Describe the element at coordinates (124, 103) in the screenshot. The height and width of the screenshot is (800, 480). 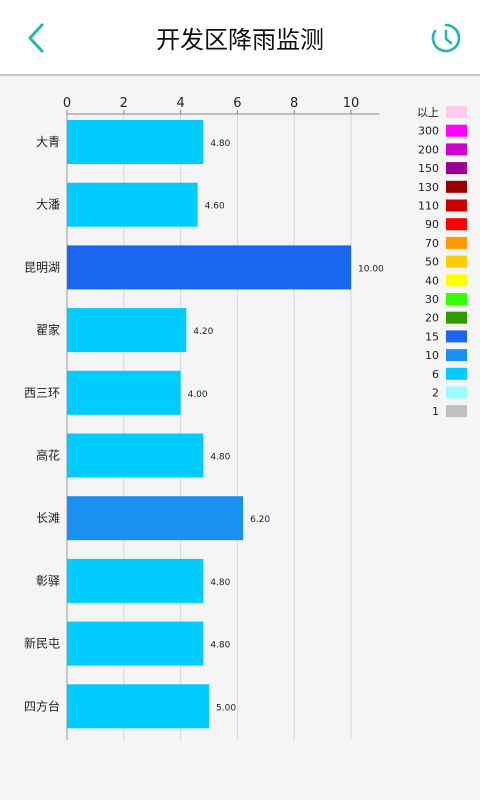
I see `x-tick-label: 2` at that location.